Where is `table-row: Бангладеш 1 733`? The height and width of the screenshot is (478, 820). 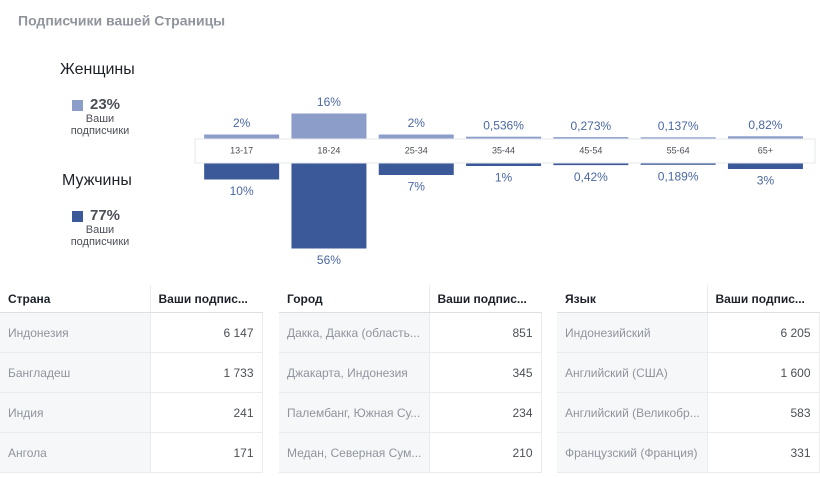
table-row: Бангладеш 1 733 is located at coordinates (131, 372).